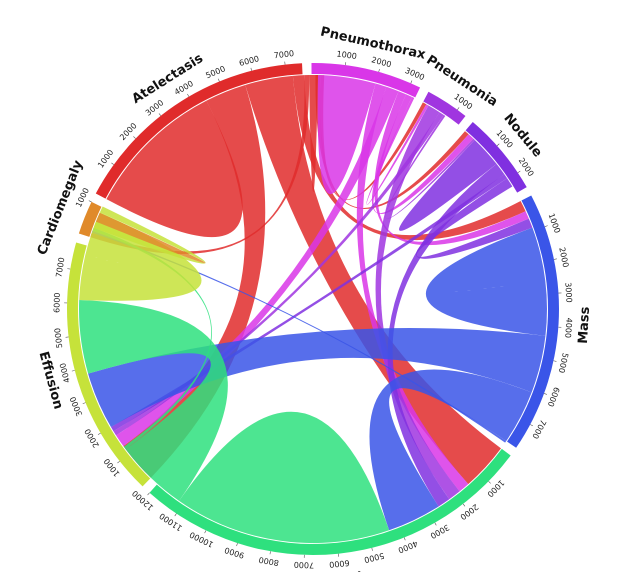 The width and height of the screenshot is (618, 572). What do you see at coordinates (412, 287) in the screenshot?
I see `chord-pneumothorax-infiltration` at bounding box center [412, 287].